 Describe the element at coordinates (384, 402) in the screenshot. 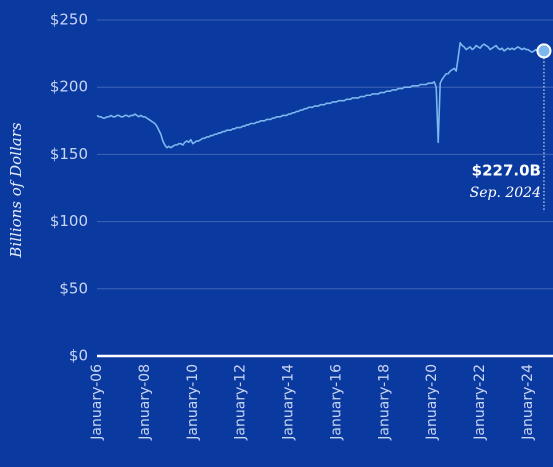

I see `x-tick-label: January-18` at that location.